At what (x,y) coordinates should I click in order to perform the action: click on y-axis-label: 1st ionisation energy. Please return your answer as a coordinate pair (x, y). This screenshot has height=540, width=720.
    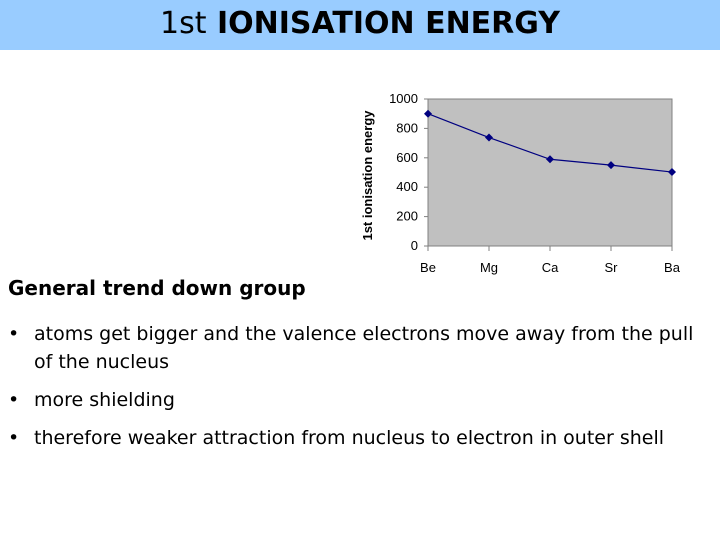
    Looking at the image, I should click on (367, 175).